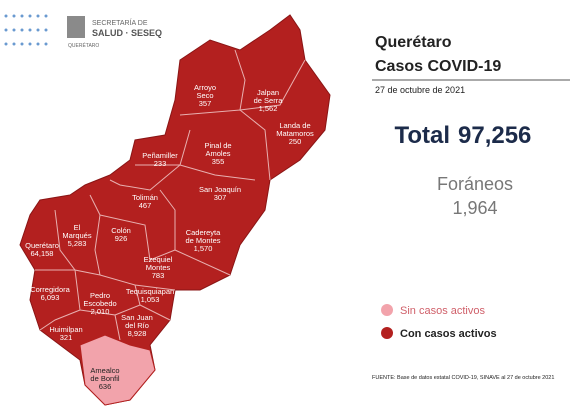  What do you see at coordinates (83, 45) in the screenshot?
I see `logo-text: QUERÉTARO` at bounding box center [83, 45].